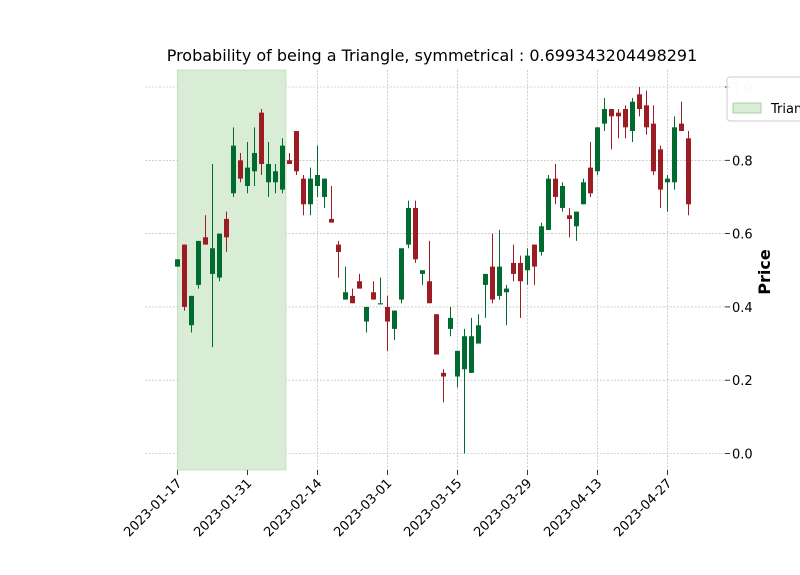  What do you see at coordinates (785, 109) in the screenshot?
I see `legend-entry-label: Triangle, symmetrical` at bounding box center [785, 109].